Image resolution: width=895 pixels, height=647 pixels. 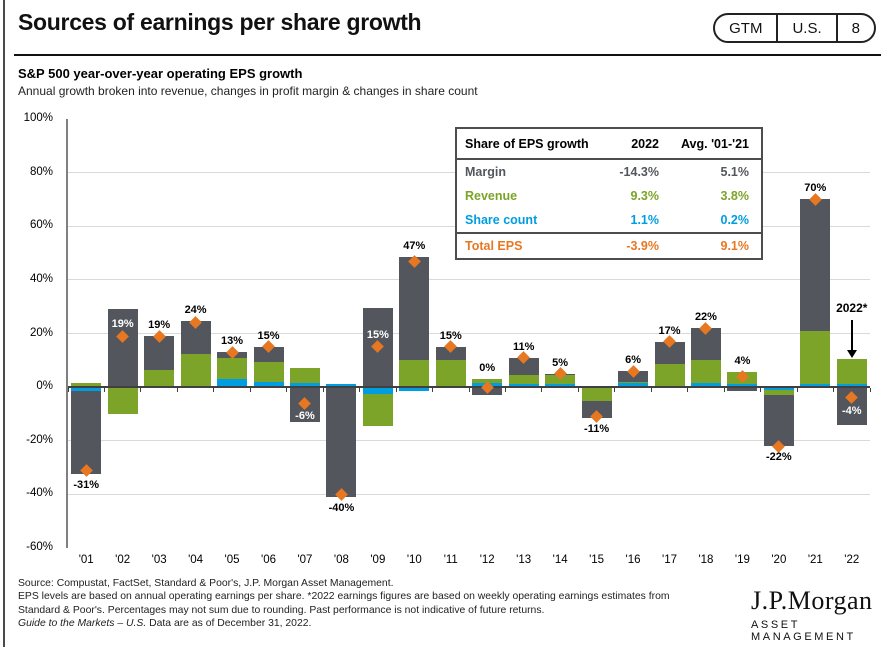 What do you see at coordinates (639, 172) in the screenshot?
I see `margin-2022-value: -14.3%` at bounding box center [639, 172].